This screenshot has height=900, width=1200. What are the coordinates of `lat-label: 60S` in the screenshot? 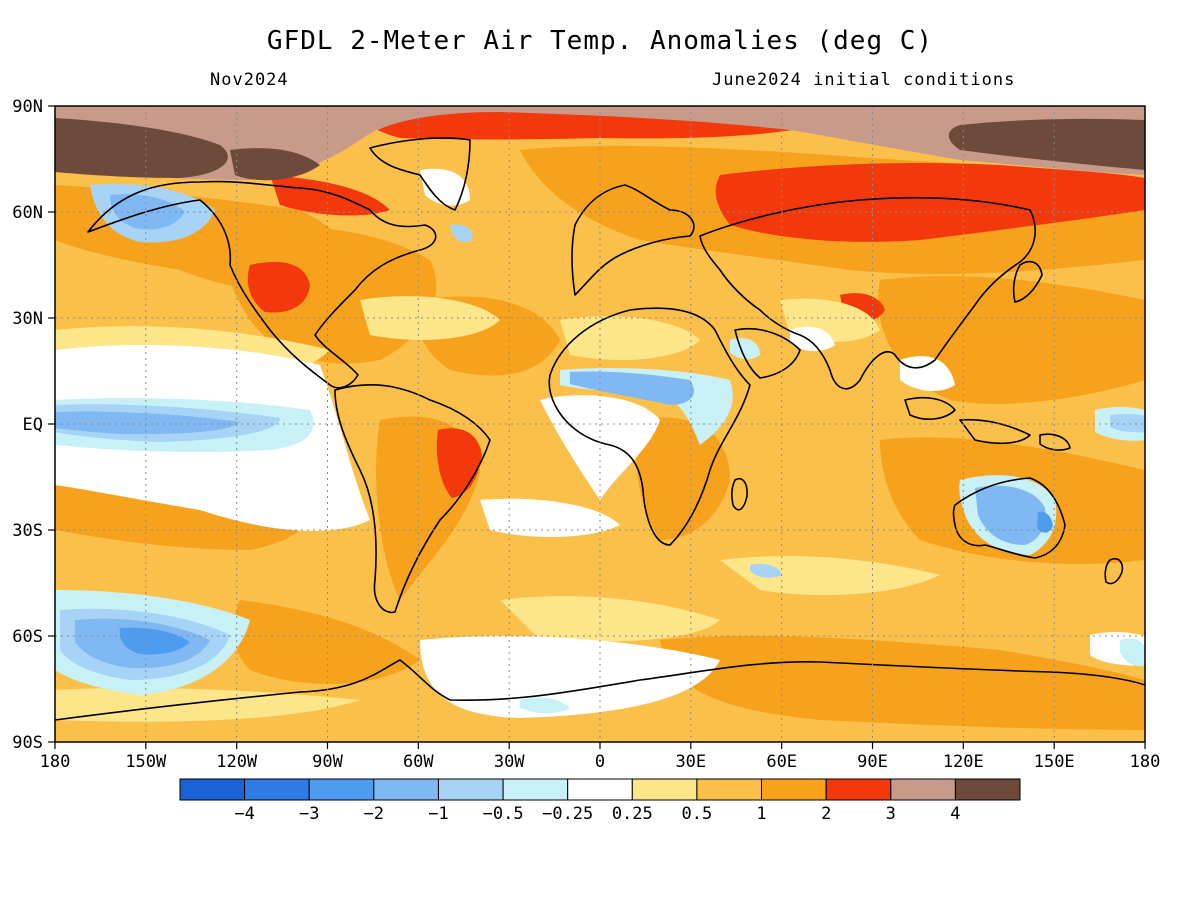 It's located at (27, 637).